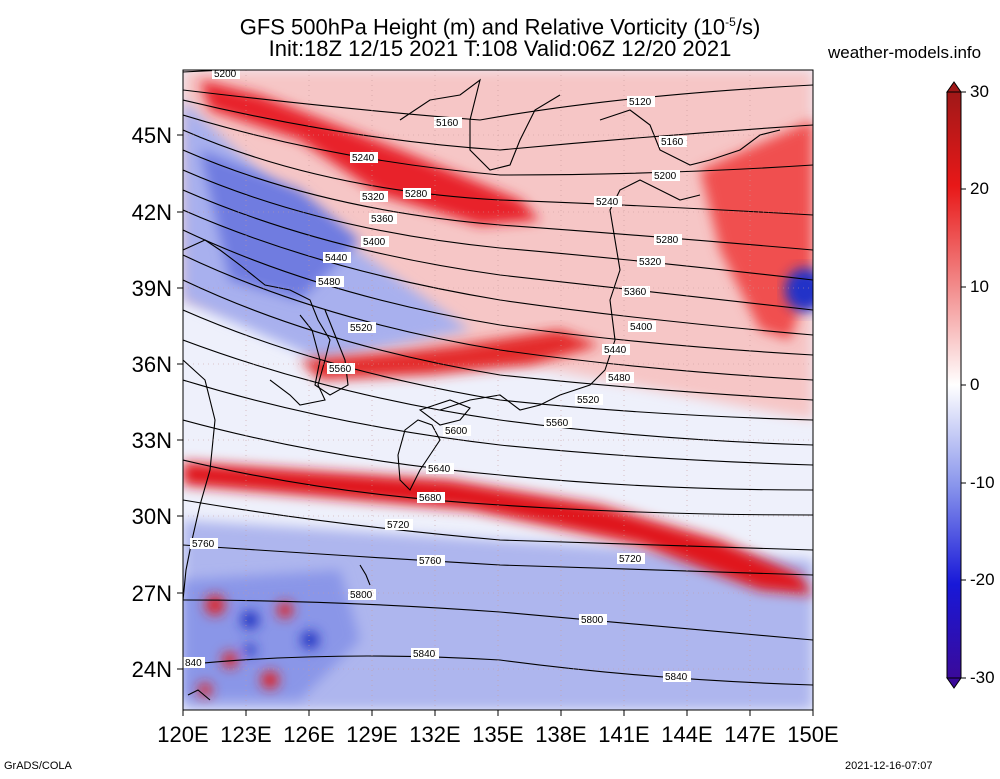 The image size is (1000, 779). What do you see at coordinates (956, 385) in the screenshot?
I see `colorbar` at bounding box center [956, 385].